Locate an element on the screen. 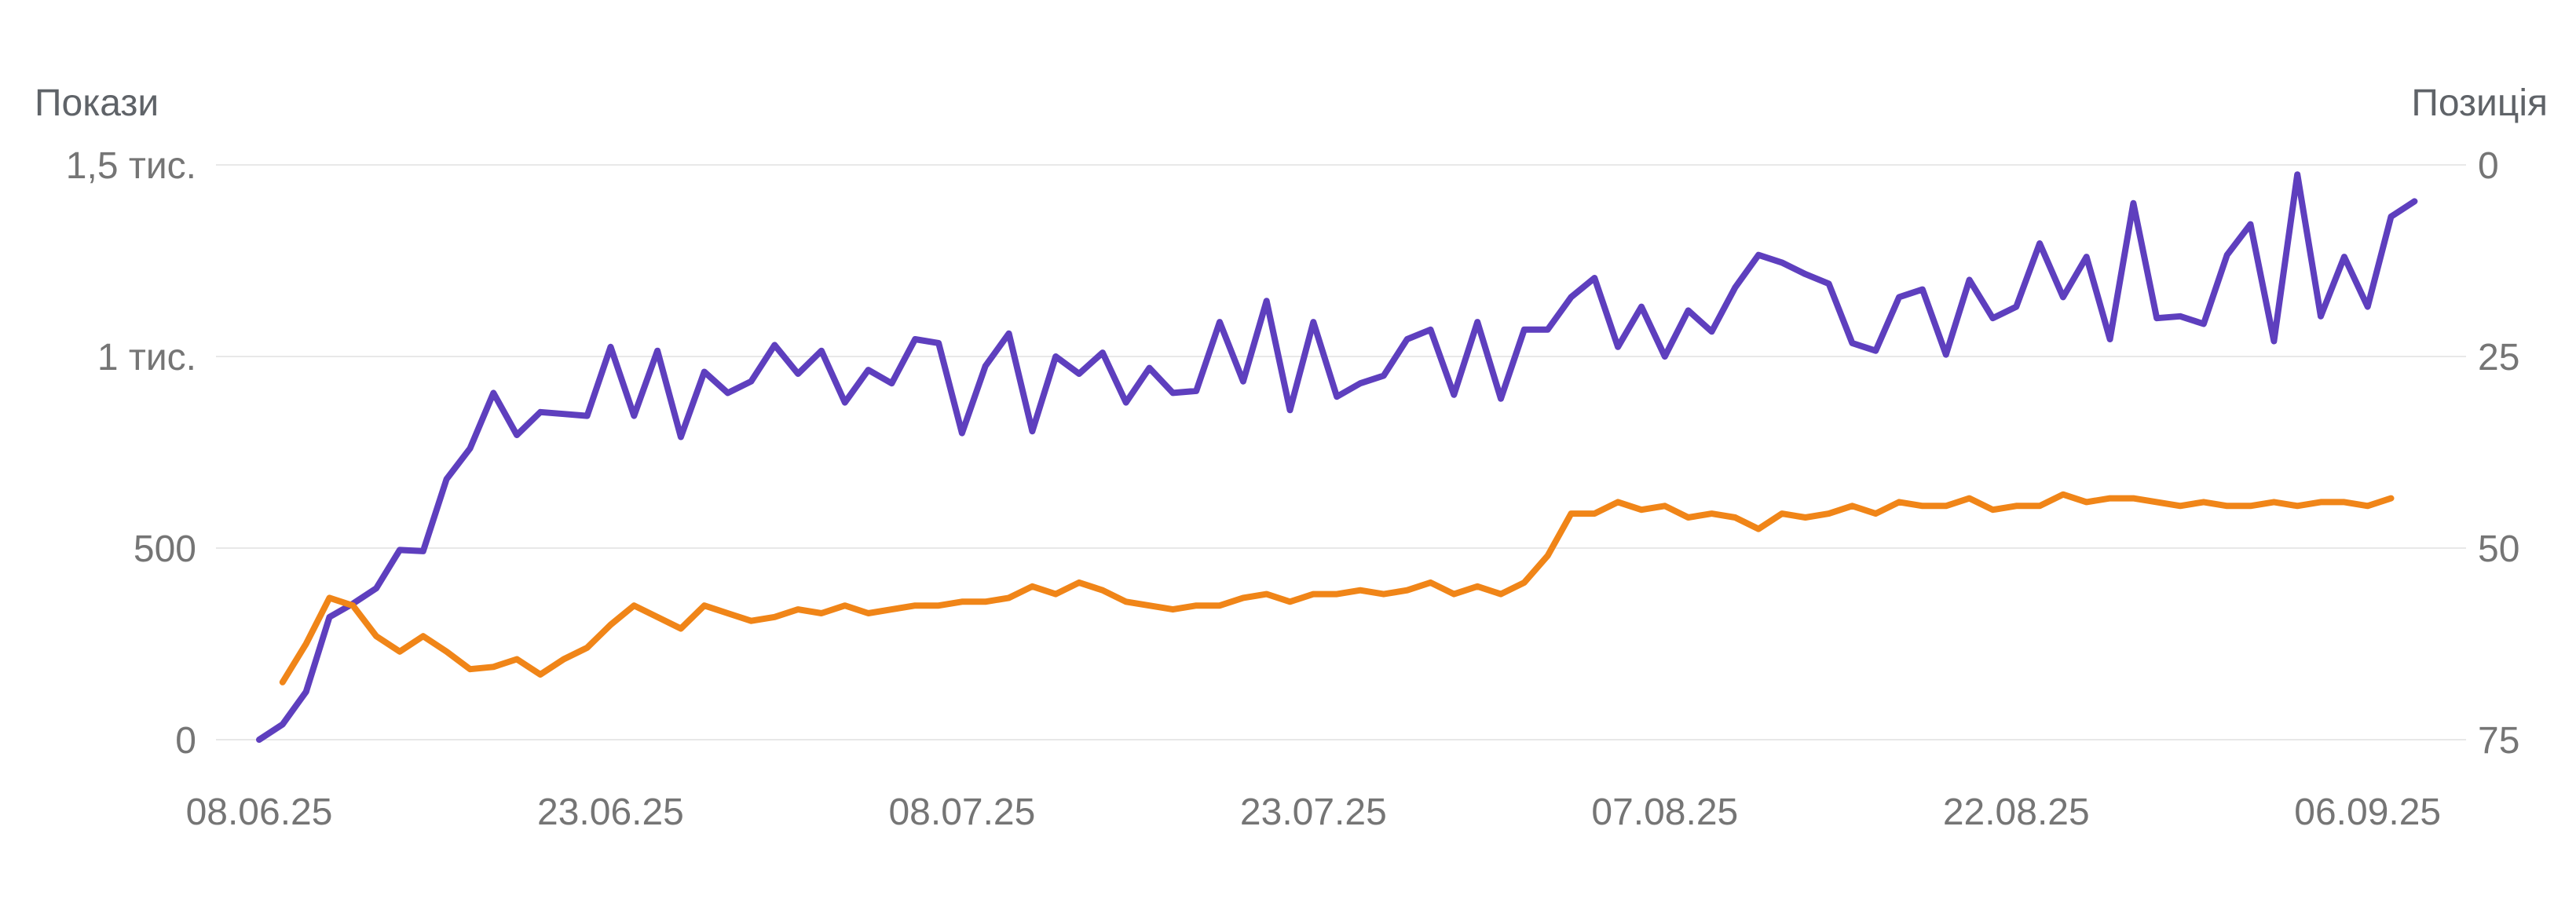 The height and width of the screenshot is (914, 2576). left-tick-label: 500 is located at coordinates (165, 549).